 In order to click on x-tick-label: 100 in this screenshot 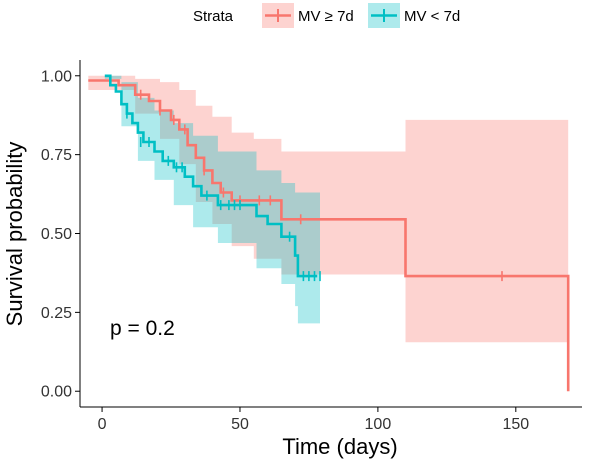, I will do `click(378, 424)`.